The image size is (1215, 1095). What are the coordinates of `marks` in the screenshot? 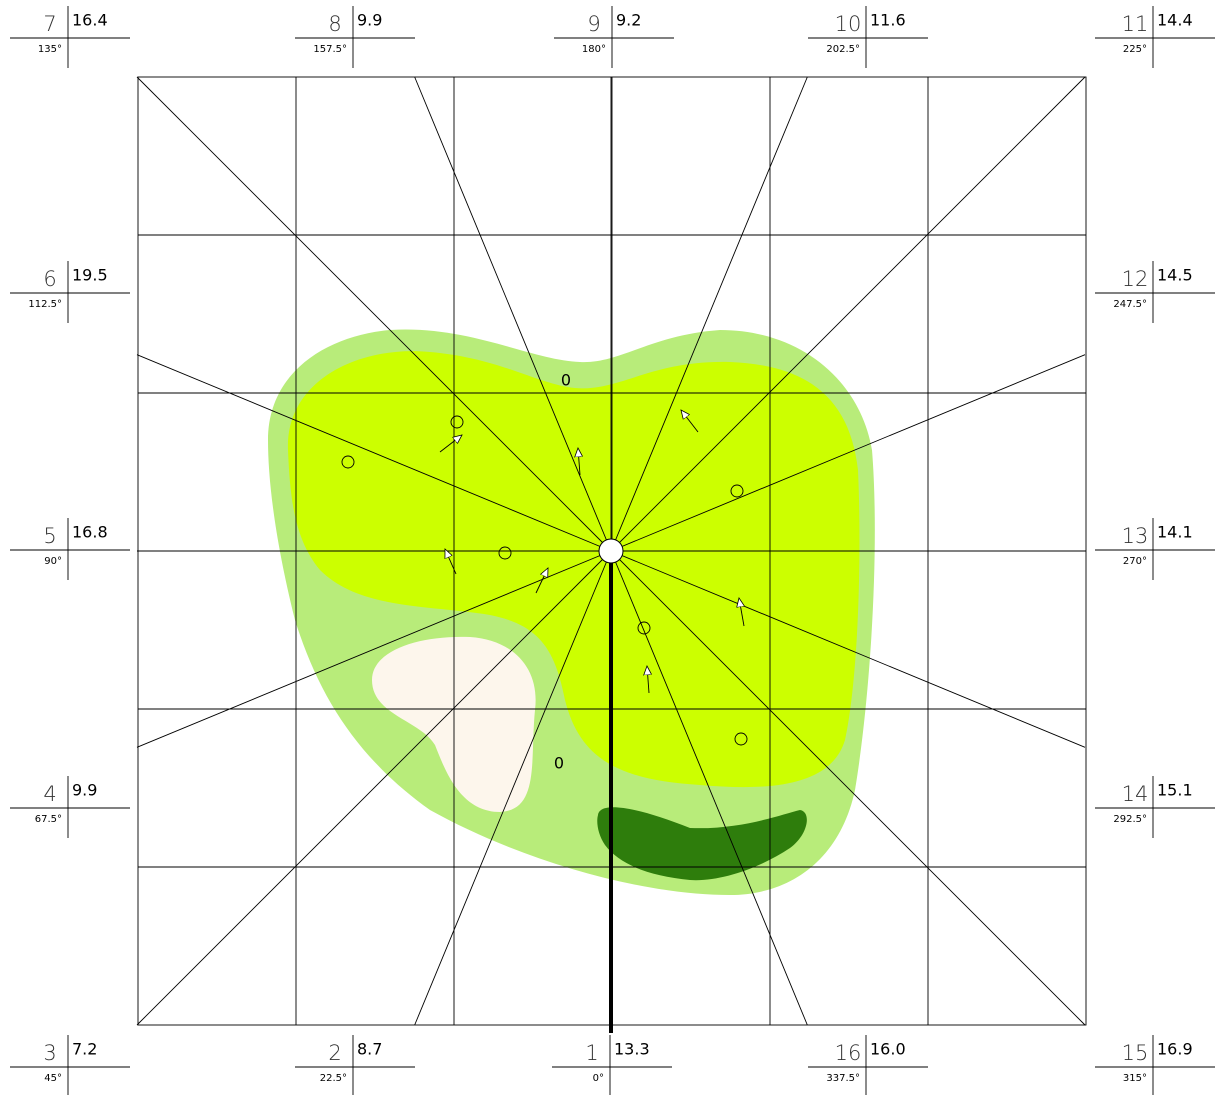 It's located at (544, 578).